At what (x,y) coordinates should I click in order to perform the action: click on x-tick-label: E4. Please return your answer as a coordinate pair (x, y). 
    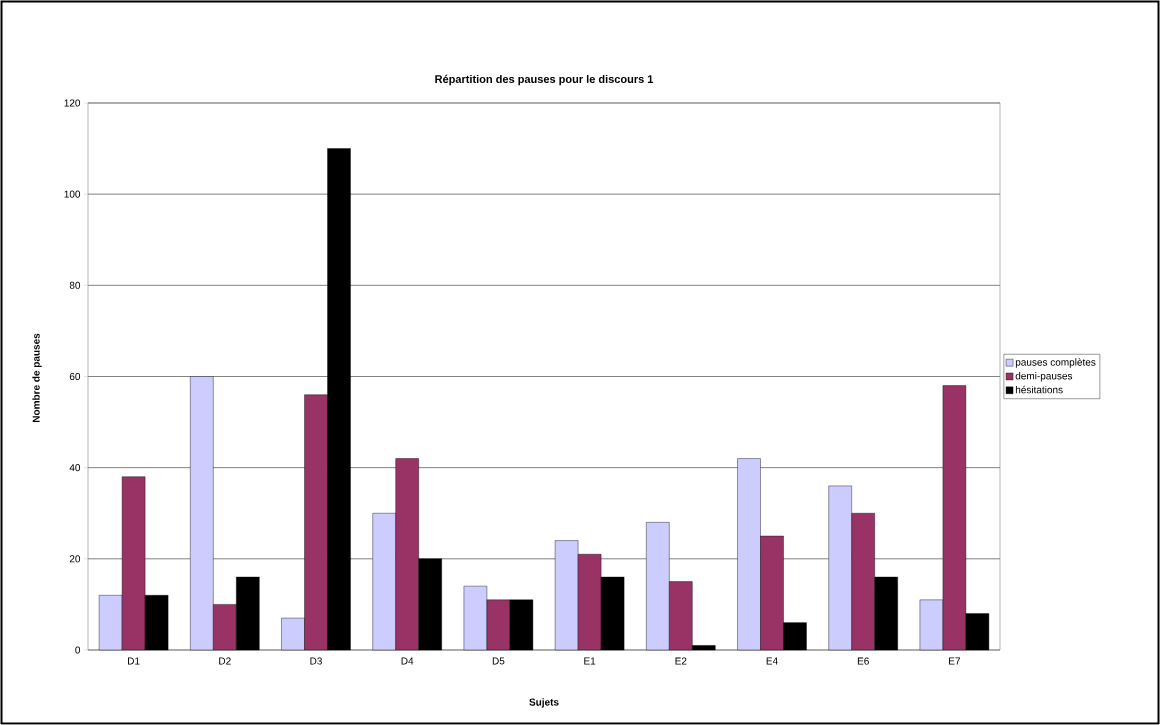
    Looking at the image, I should click on (772, 661).